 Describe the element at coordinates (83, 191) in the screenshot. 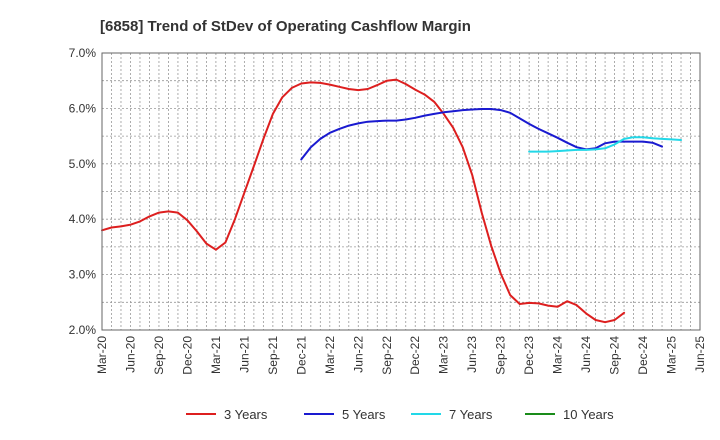

I see `y-axis: 2.0% 3.0% 4.0% 5.0% 6.0% 7.0%` at that location.